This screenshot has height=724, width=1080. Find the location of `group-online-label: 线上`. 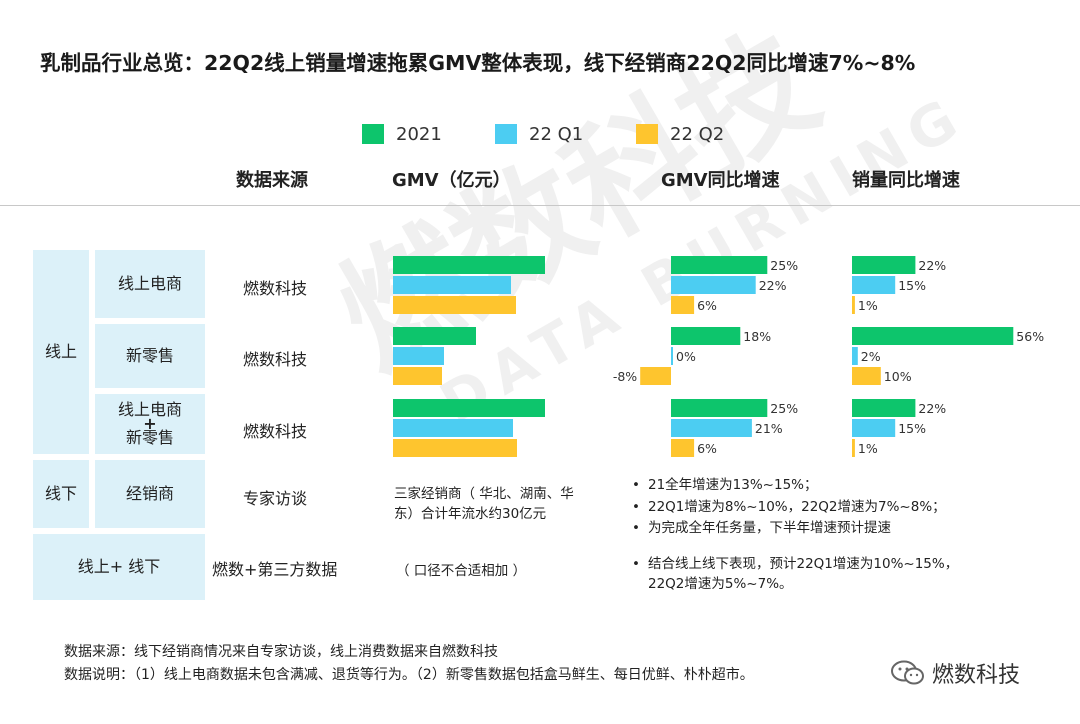

group-online-label: 线上 is located at coordinates (60, 351).